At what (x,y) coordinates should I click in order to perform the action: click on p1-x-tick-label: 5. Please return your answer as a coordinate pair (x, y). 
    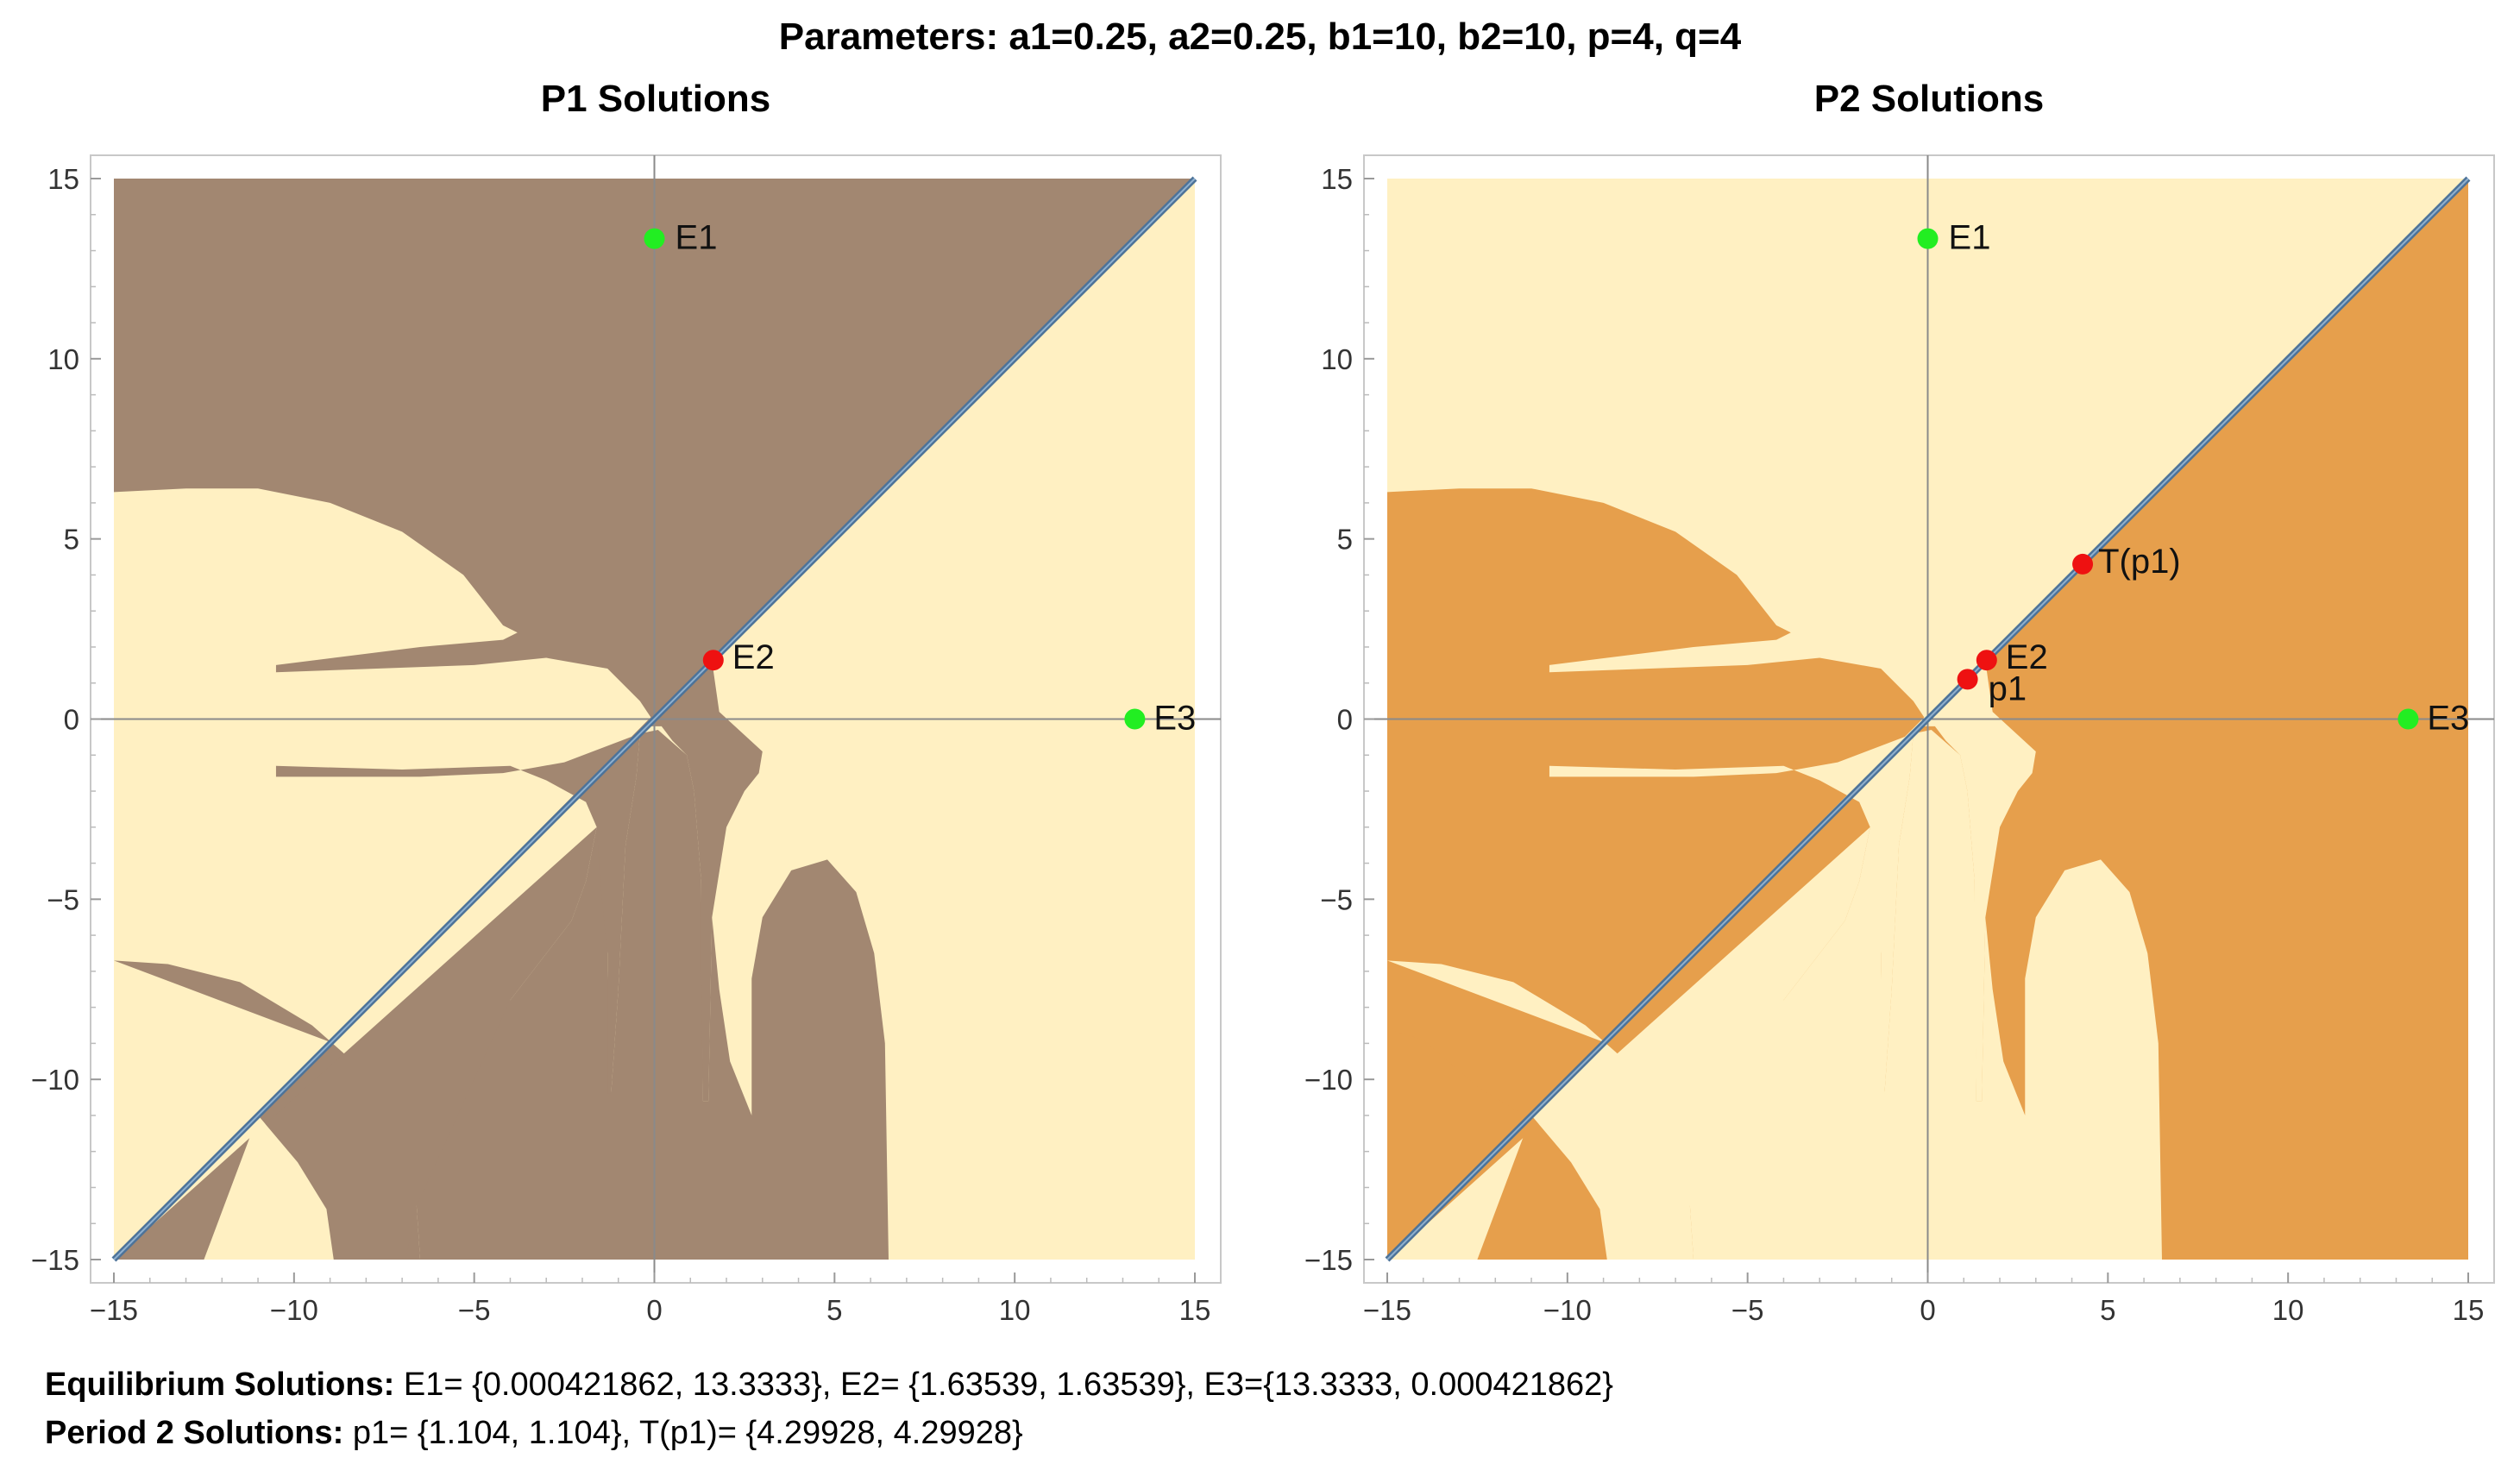
    Looking at the image, I should click on (834, 1310).